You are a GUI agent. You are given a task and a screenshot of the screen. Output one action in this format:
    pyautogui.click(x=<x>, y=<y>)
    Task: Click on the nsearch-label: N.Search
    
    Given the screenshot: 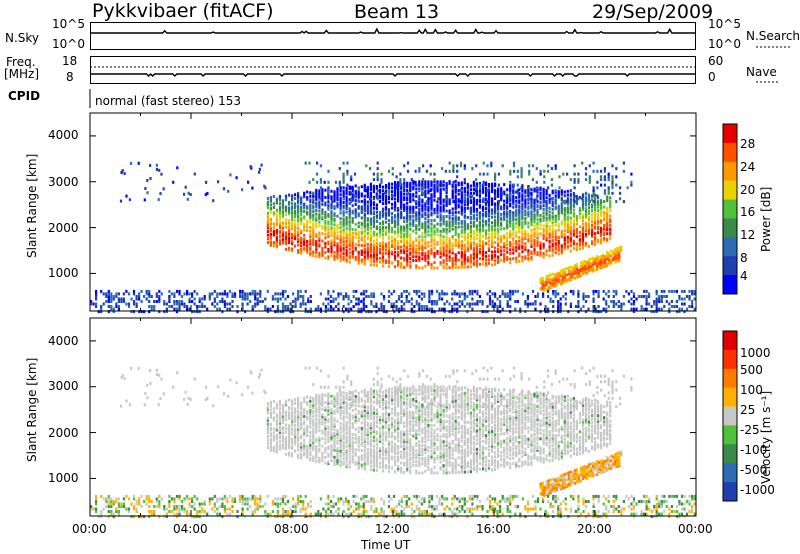 What is the action you would take?
    pyautogui.click(x=773, y=36)
    